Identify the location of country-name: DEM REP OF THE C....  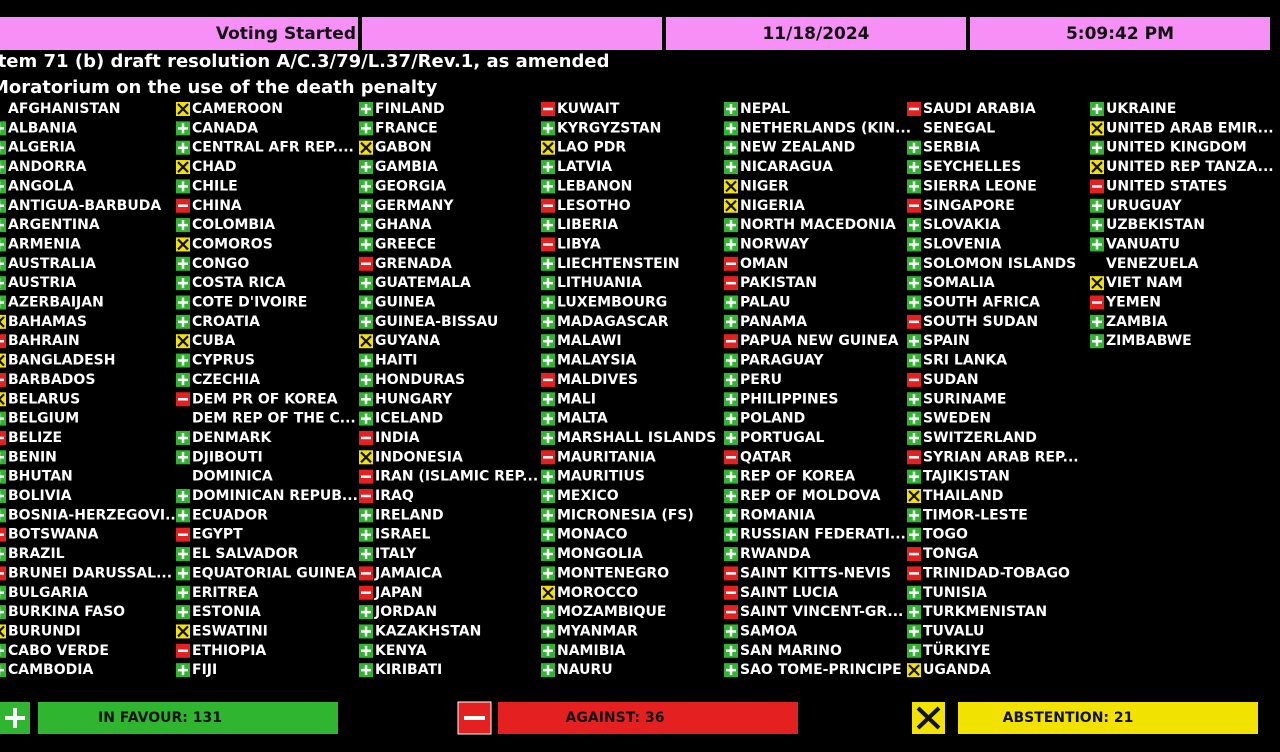
(274, 419).